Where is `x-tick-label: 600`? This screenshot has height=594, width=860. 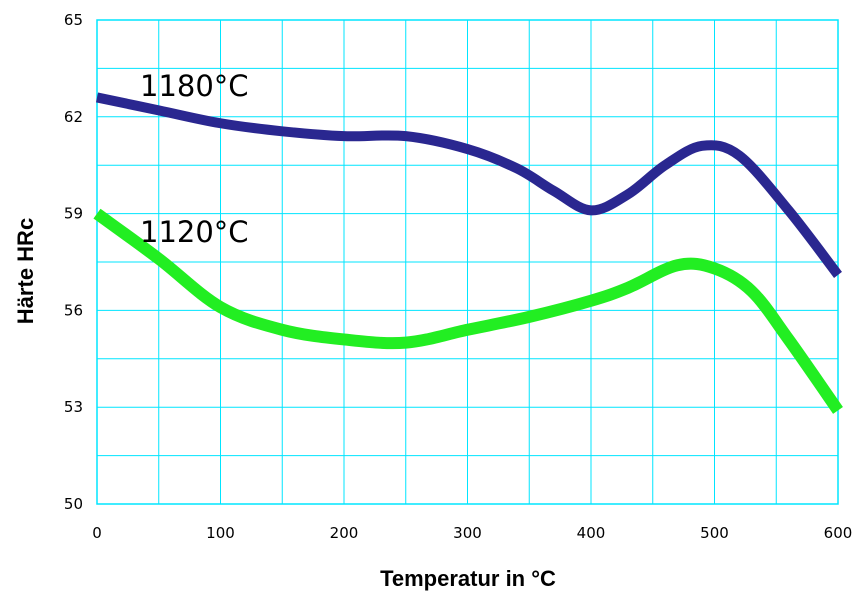 x-tick-label: 600 is located at coordinates (838, 533).